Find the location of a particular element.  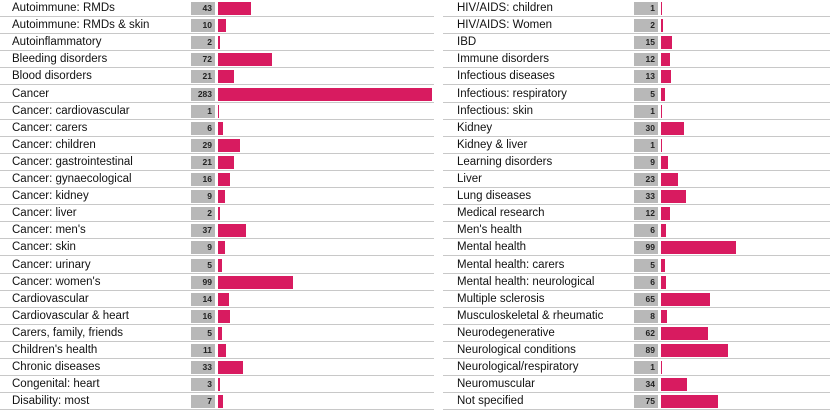

chart-row: Men's health 6 is located at coordinates (636, 231).